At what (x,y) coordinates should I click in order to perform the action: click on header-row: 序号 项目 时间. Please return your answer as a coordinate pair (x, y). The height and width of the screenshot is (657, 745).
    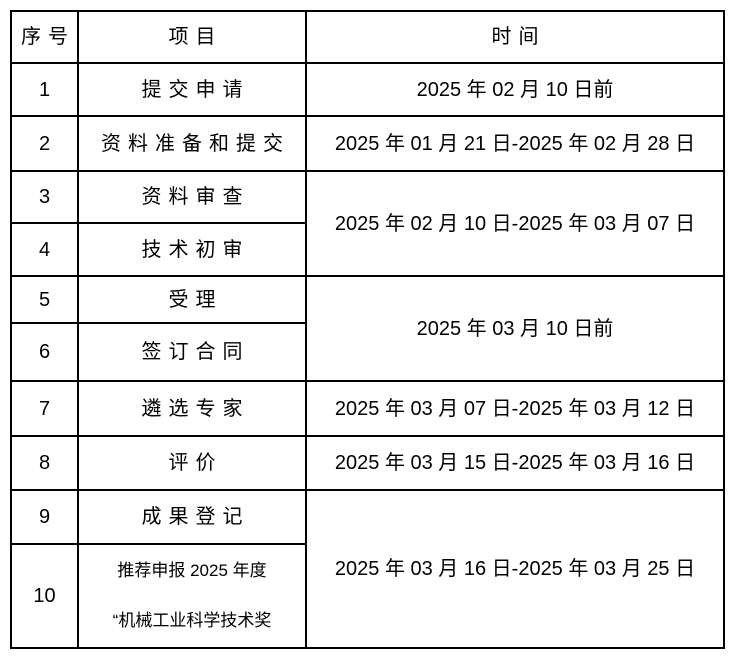
    Looking at the image, I should click on (367, 37).